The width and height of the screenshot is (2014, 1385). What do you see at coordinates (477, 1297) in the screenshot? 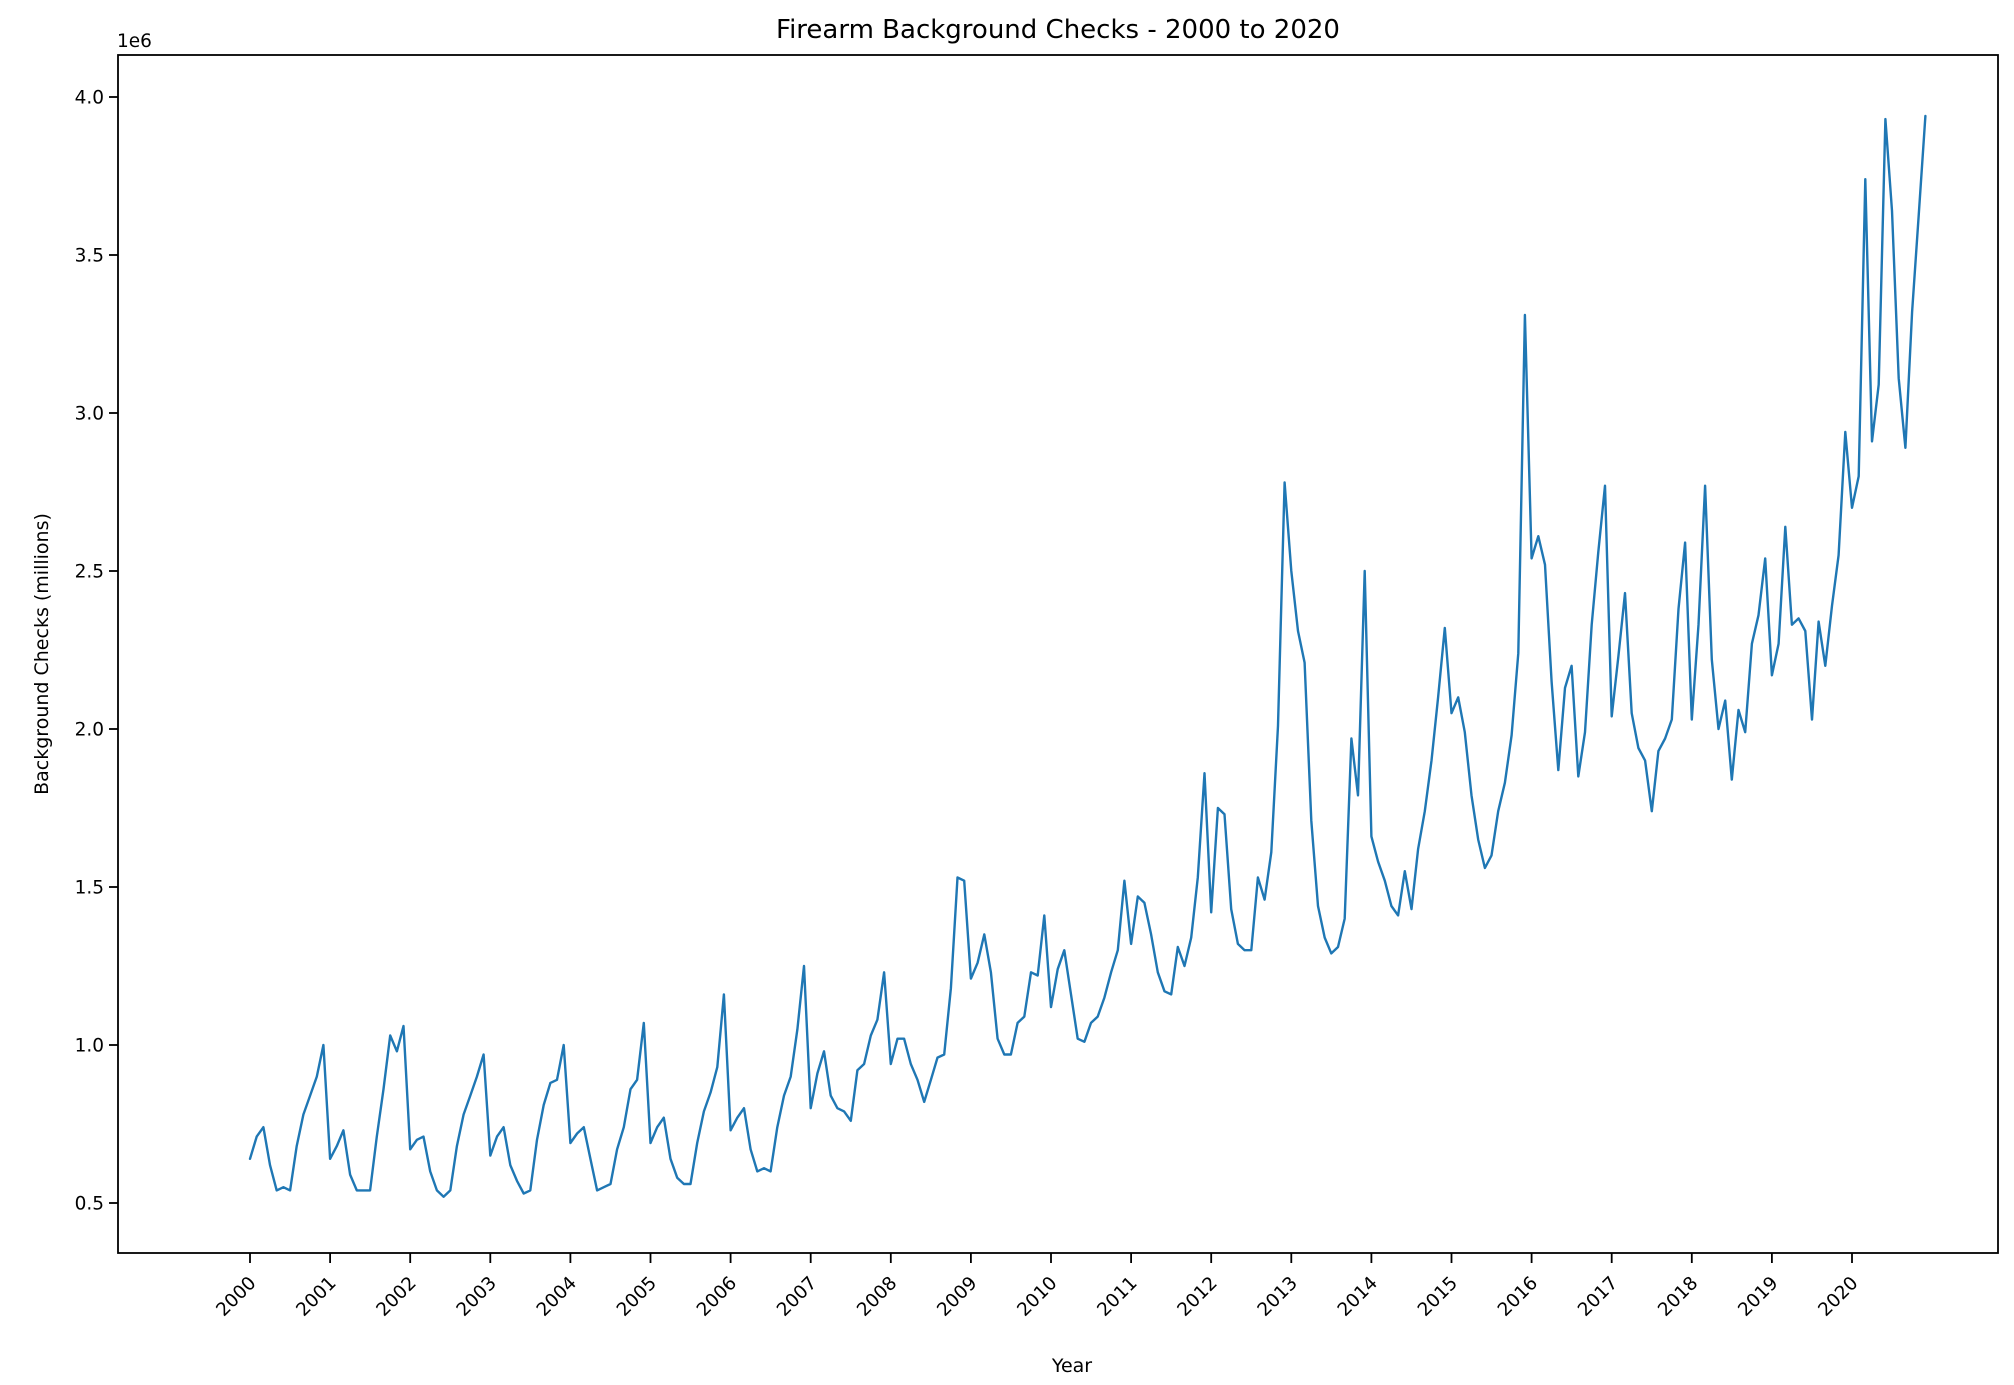
I see `x-tick-label: 2003` at bounding box center [477, 1297].